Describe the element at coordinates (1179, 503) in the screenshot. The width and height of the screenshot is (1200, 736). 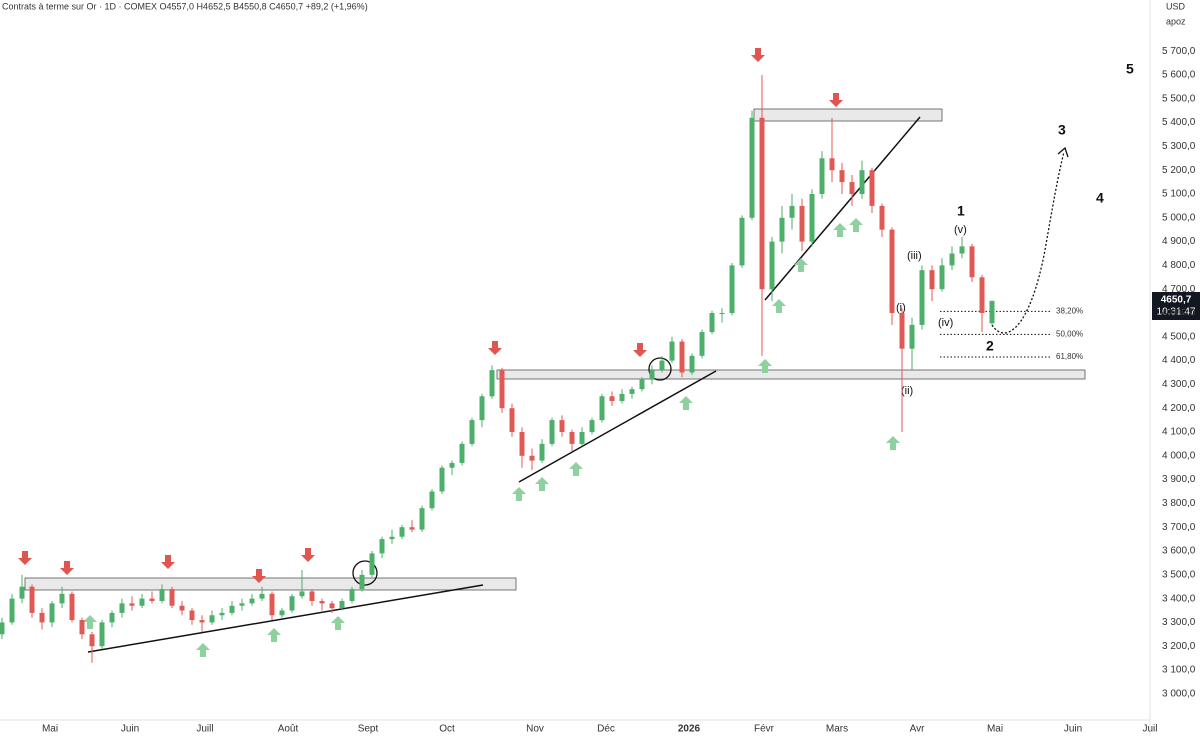
I see `y-tick-label: 3 800,0` at that location.